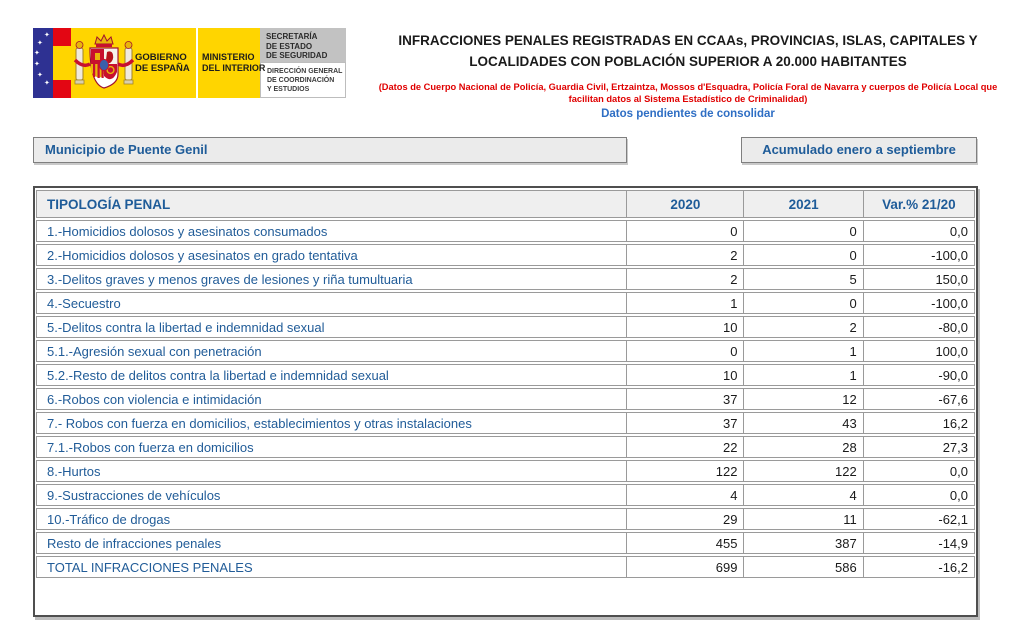 The height and width of the screenshot is (631, 1013). Describe the element at coordinates (919, 375) in the screenshot. I see `value-variation: -90,0` at that location.